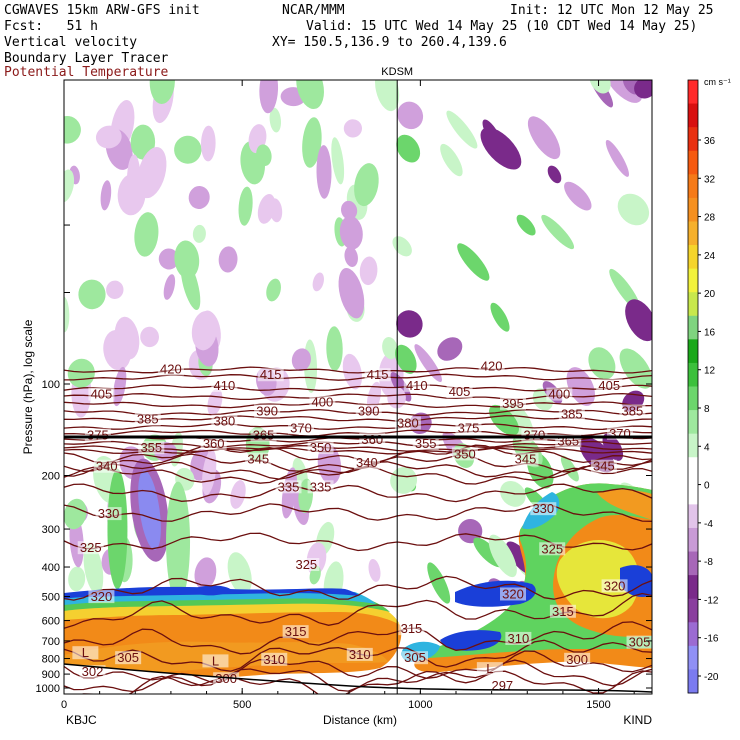  Describe the element at coordinates (51, 530) in the screenshot. I see `y-tick-label: 300` at that location.